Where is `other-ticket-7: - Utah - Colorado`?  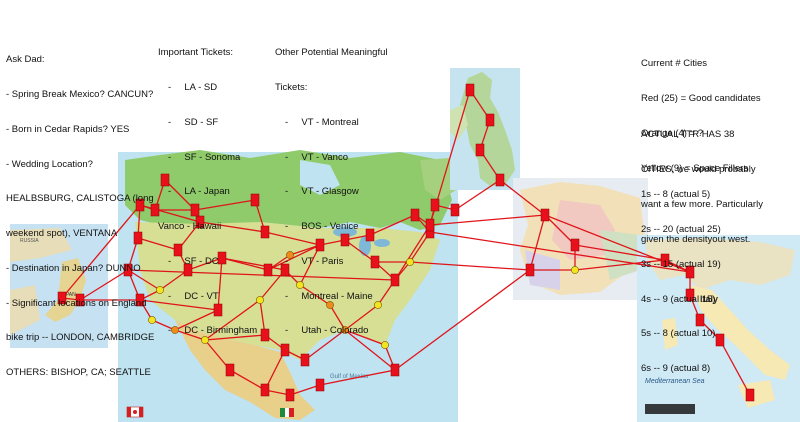 other-ticket-7: - Utah - Colorado is located at coordinates (327, 331).